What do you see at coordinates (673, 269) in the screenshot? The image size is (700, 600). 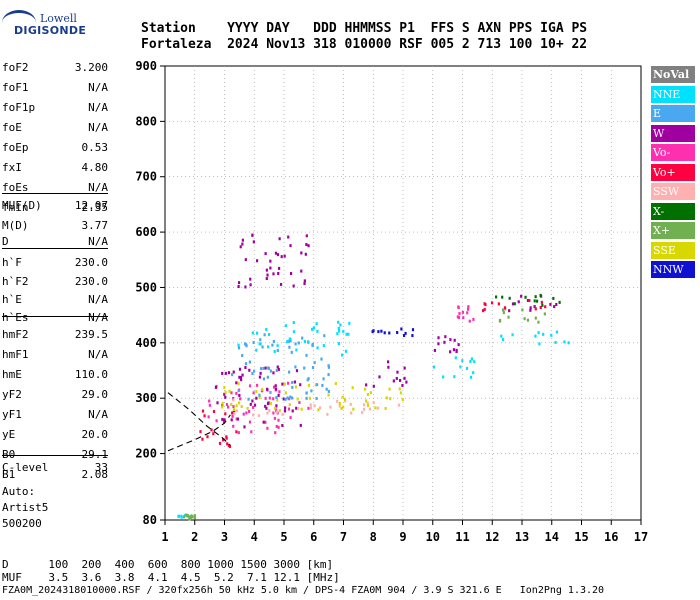 I see `legend-item-nnw: NNW` at bounding box center [673, 269].